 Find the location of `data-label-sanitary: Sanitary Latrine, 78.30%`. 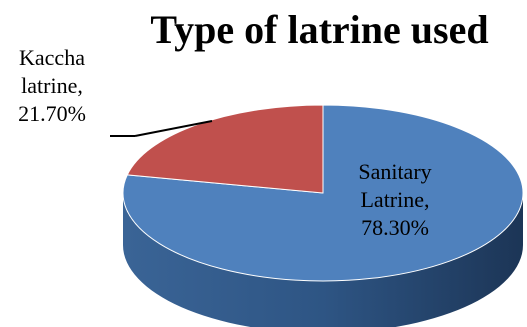

data-label-sanitary: Sanitary Latrine, 78.30% is located at coordinates (395, 200).